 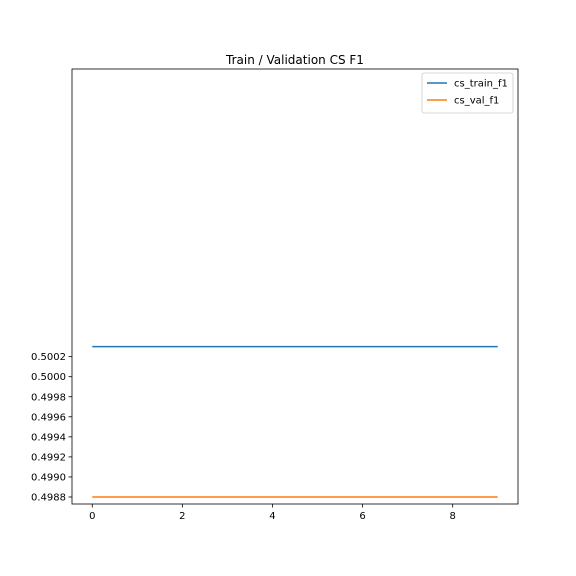 I want to click on y-tick-label: 0.5002, so click(x=48, y=357).